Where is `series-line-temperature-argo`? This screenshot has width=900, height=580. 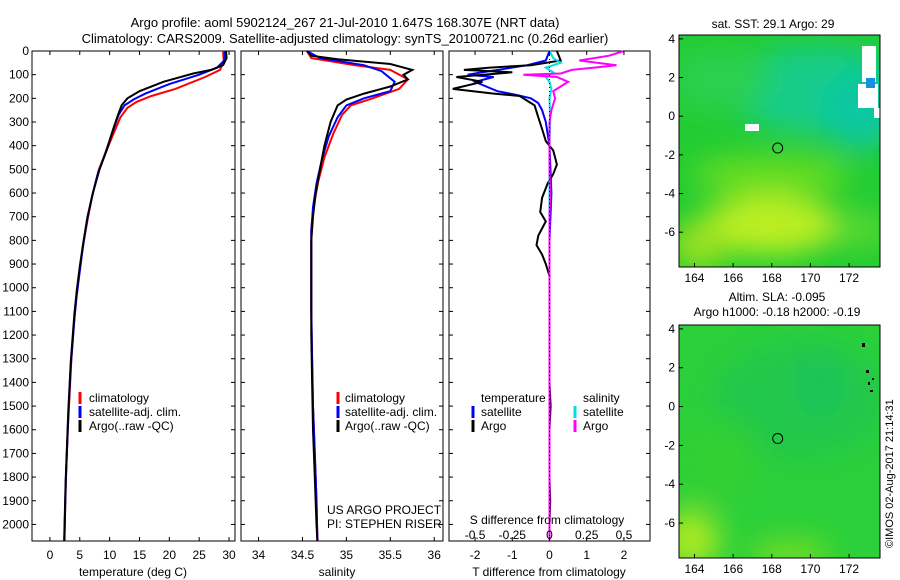 series-line-temperature-argo is located at coordinates (507, 295).